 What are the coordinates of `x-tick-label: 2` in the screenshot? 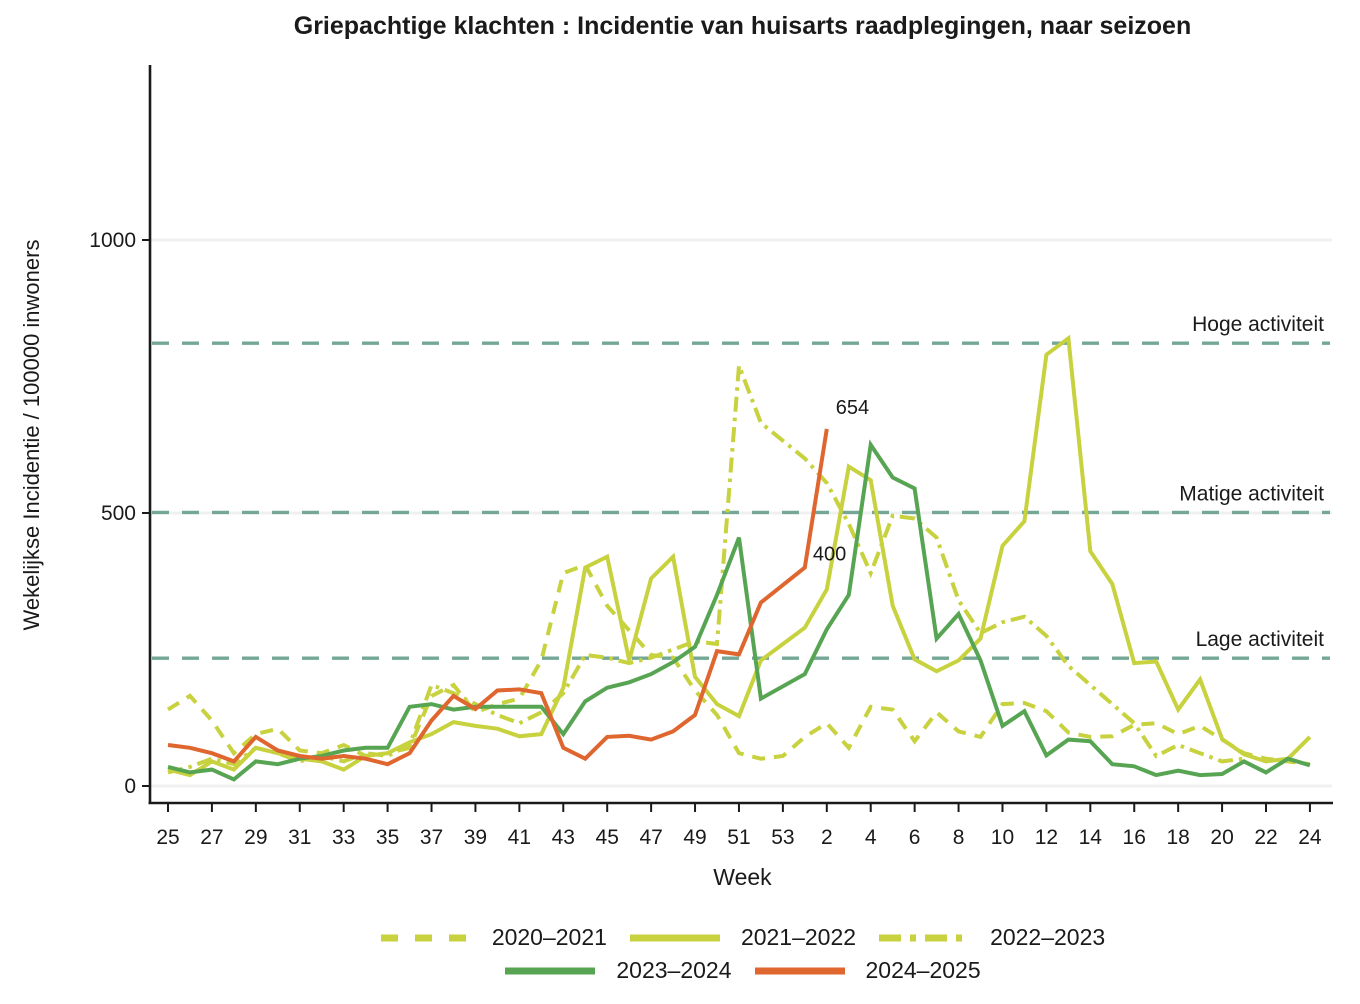 It's located at (827, 837).